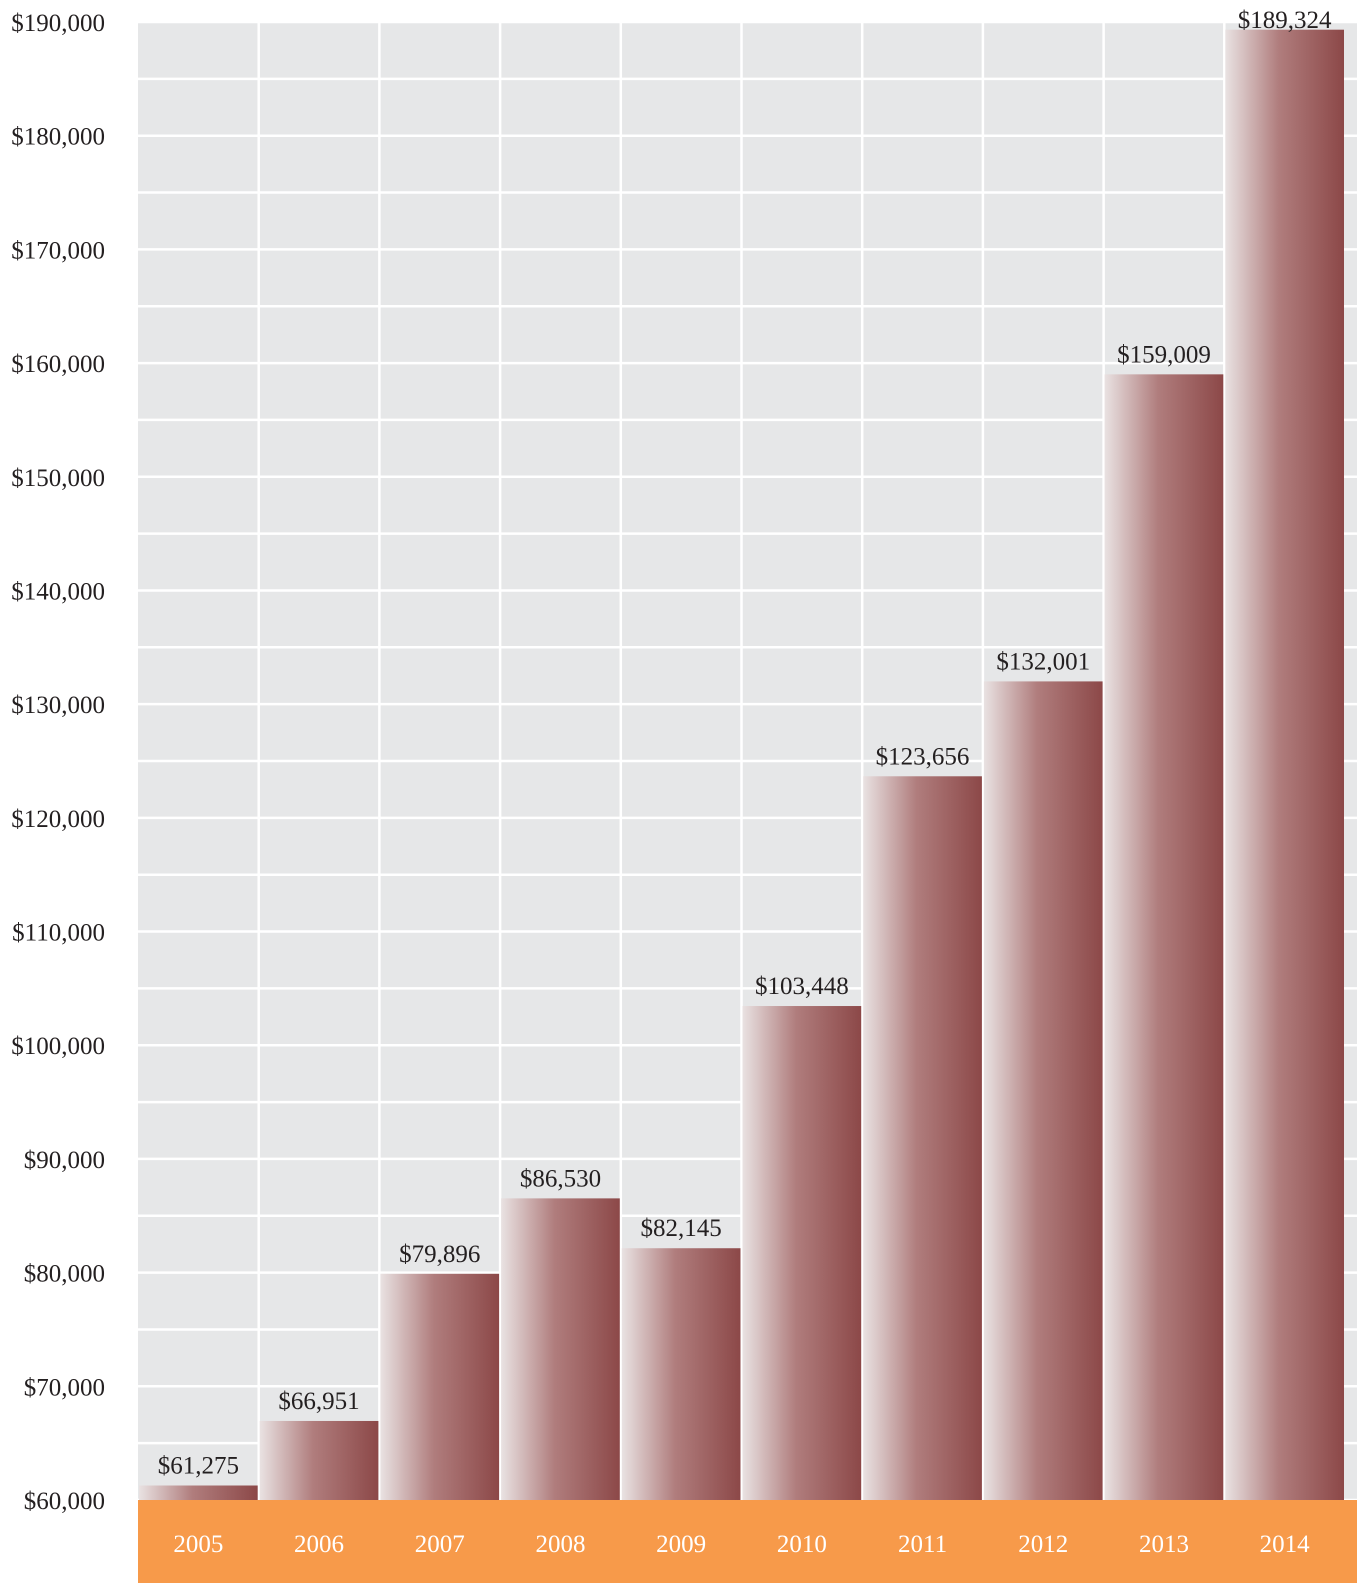 The image size is (1357, 1583). I want to click on bar-2005, so click(198, 1492).